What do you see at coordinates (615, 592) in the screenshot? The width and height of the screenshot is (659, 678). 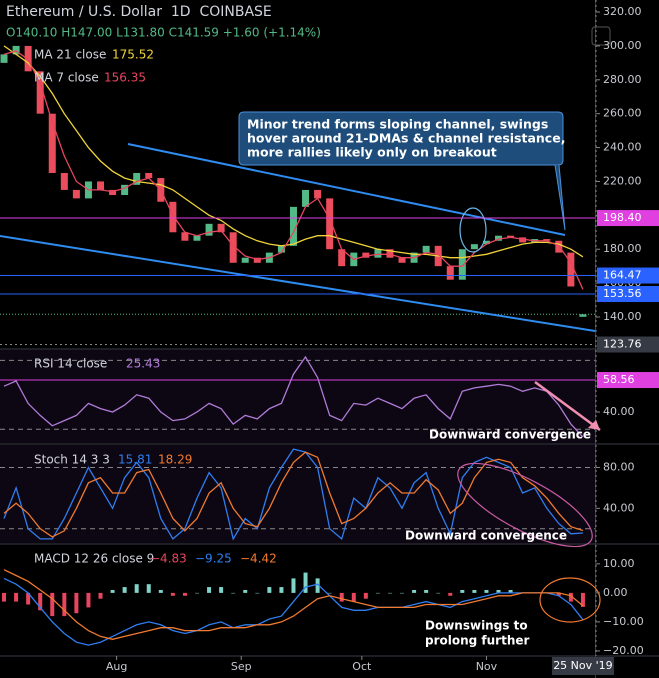 I see `y-tick-label: 0.00` at bounding box center [615, 592].